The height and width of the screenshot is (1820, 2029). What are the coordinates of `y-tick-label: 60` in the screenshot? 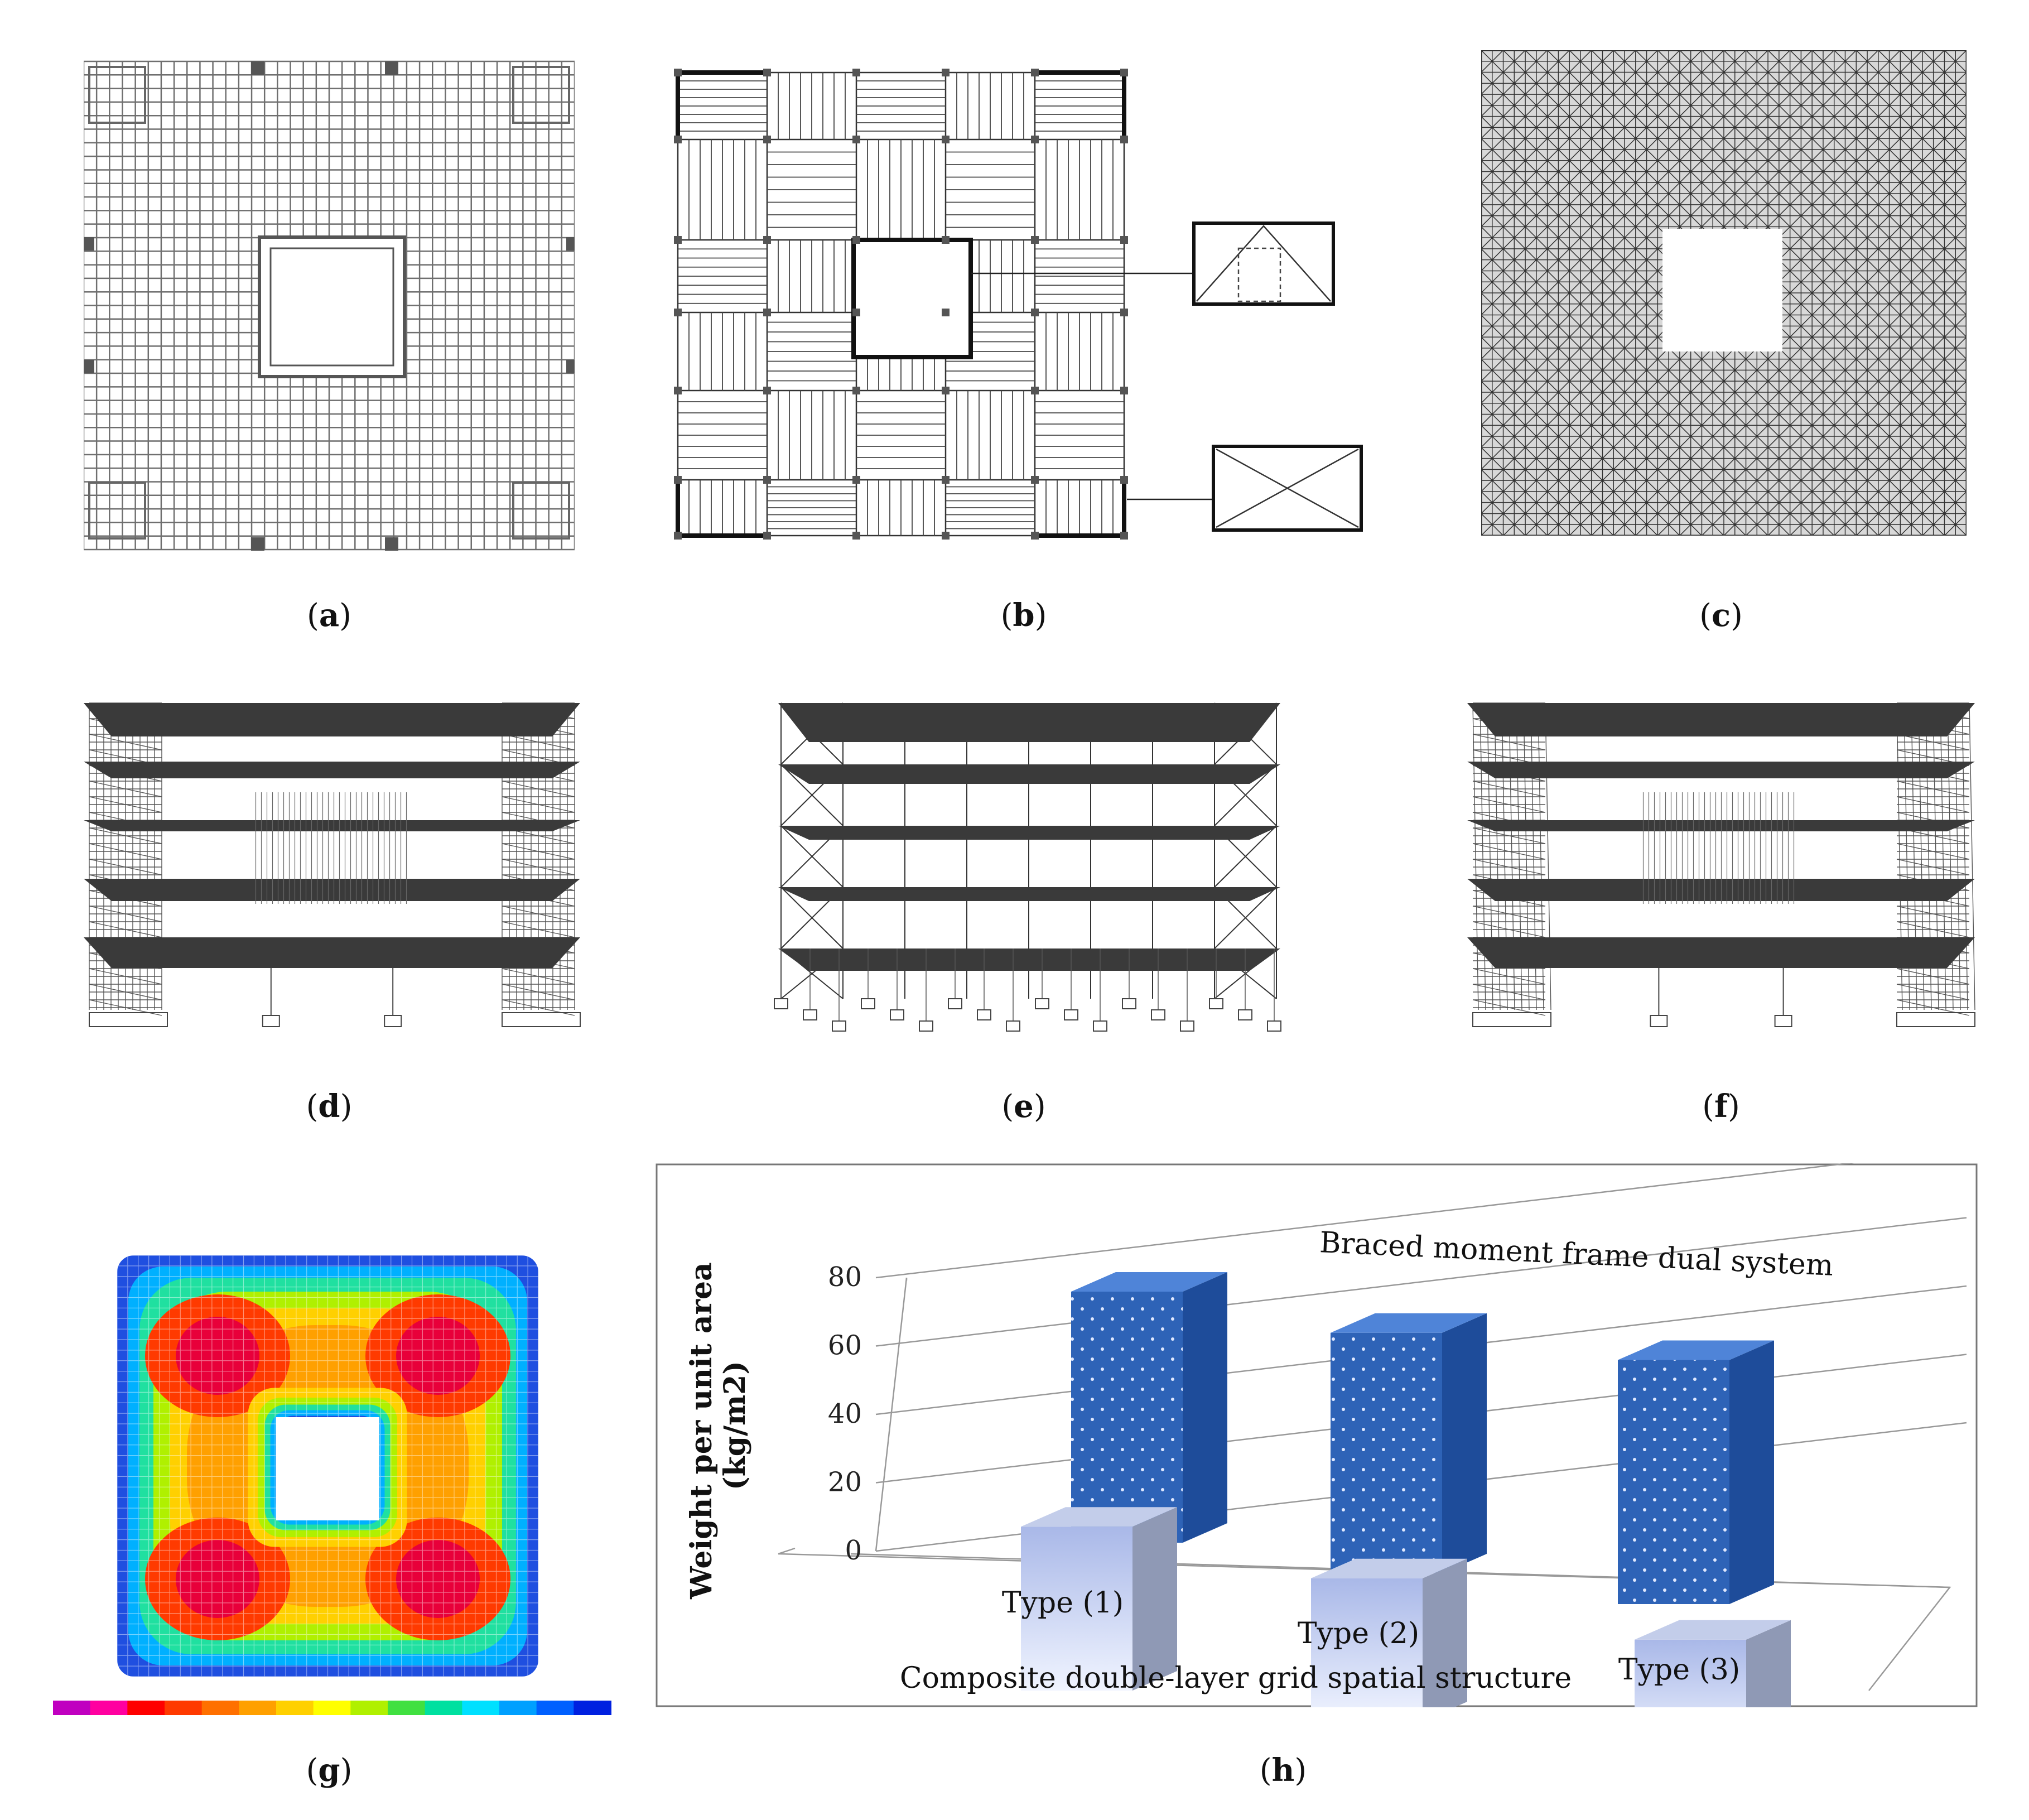 It's located at (845, 1345).